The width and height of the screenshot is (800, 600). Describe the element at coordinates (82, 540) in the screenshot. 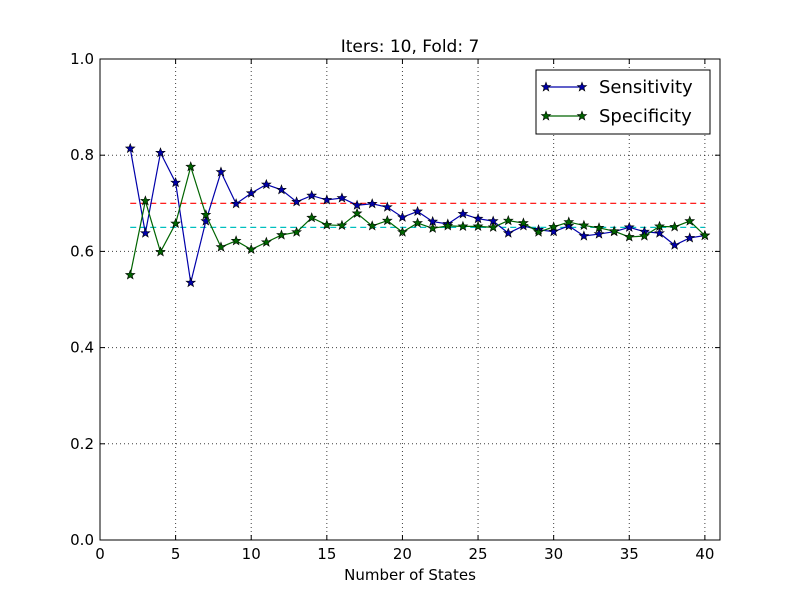

I see `y-tick-label: 0.0` at that location.